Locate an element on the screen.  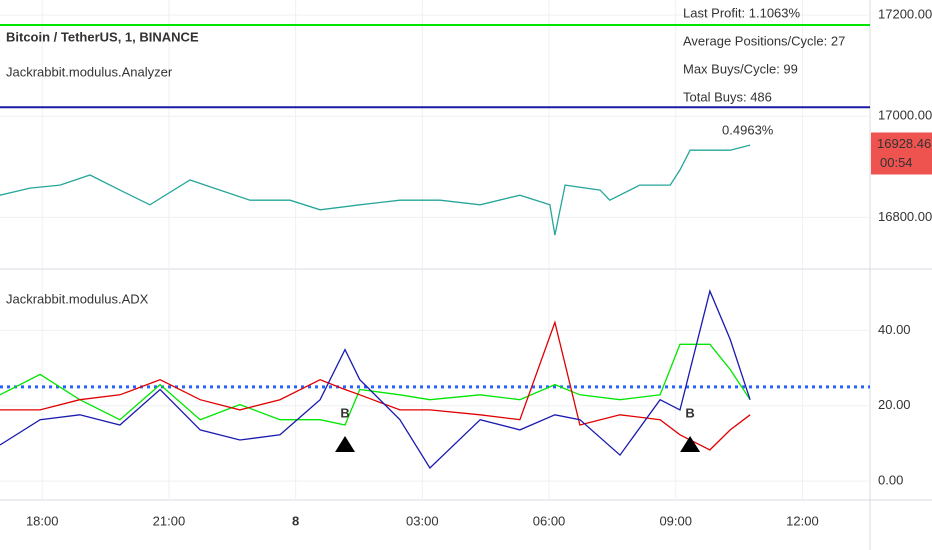
y-tick-label: 0.00 is located at coordinates (890, 480).